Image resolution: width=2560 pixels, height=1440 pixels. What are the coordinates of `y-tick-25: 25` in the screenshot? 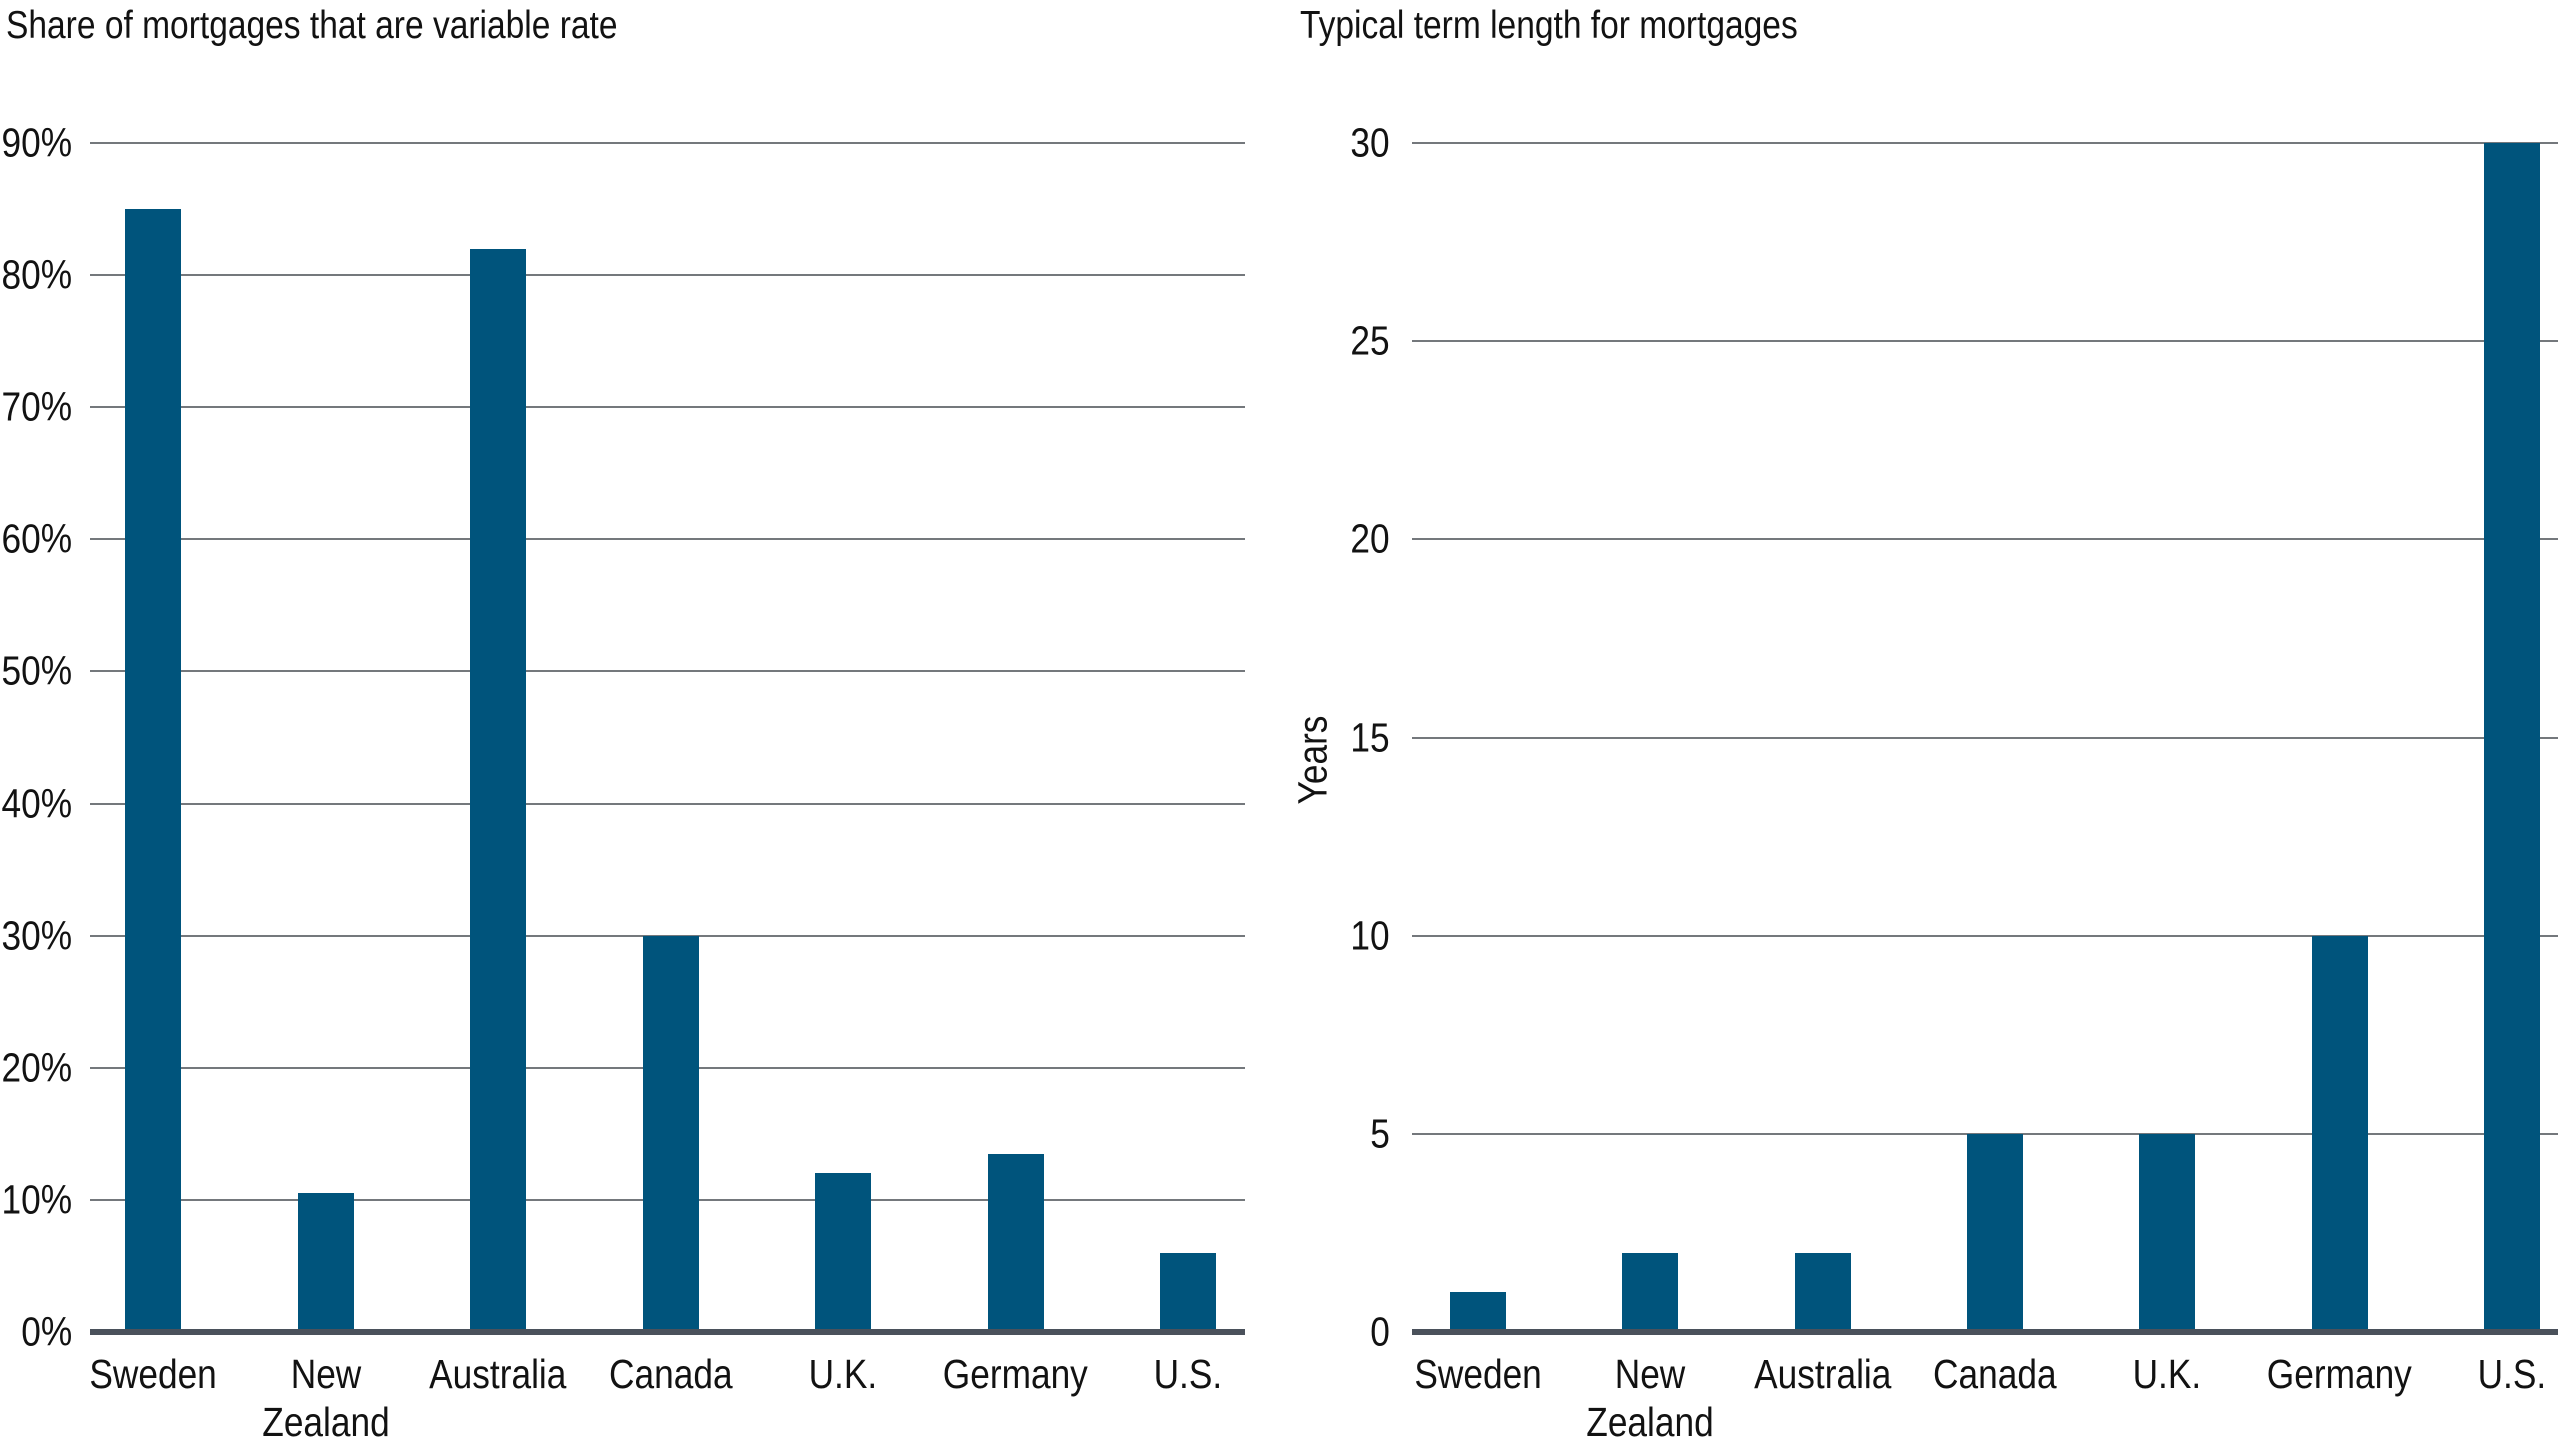 It's located at (1370, 340).